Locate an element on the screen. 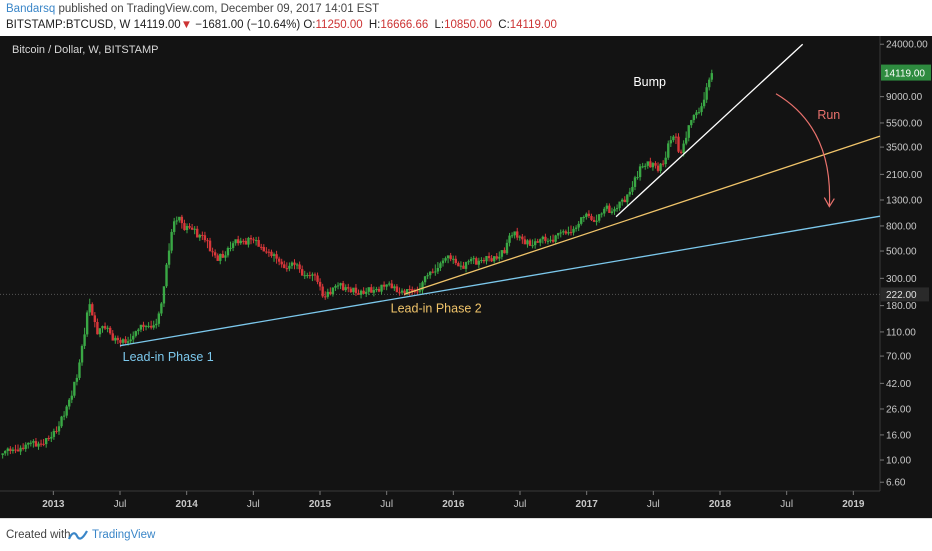 This screenshot has height=551, width=932. tradingview-logo-icon is located at coordinates (77, 537).